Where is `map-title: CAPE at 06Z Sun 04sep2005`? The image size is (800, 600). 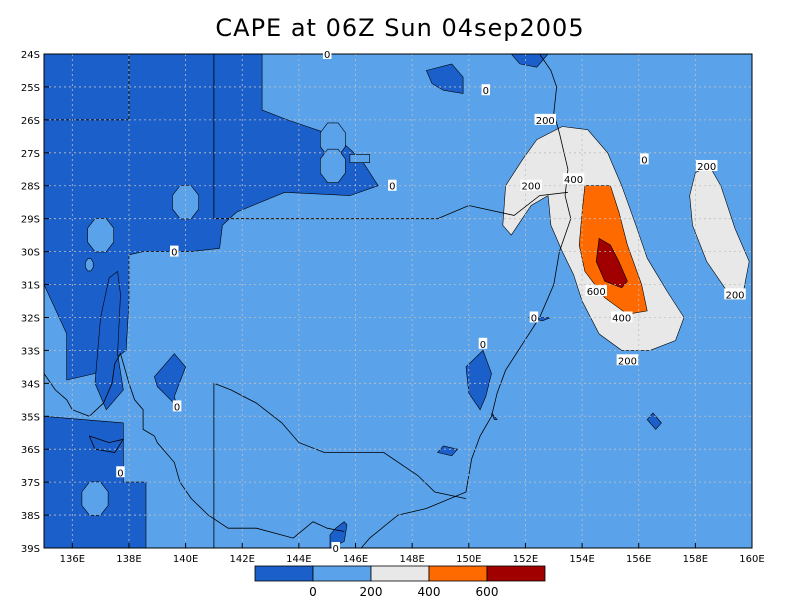
map-title: CAPE at 06Z Sun 04sep2005 is located at coordinates (400, 28).